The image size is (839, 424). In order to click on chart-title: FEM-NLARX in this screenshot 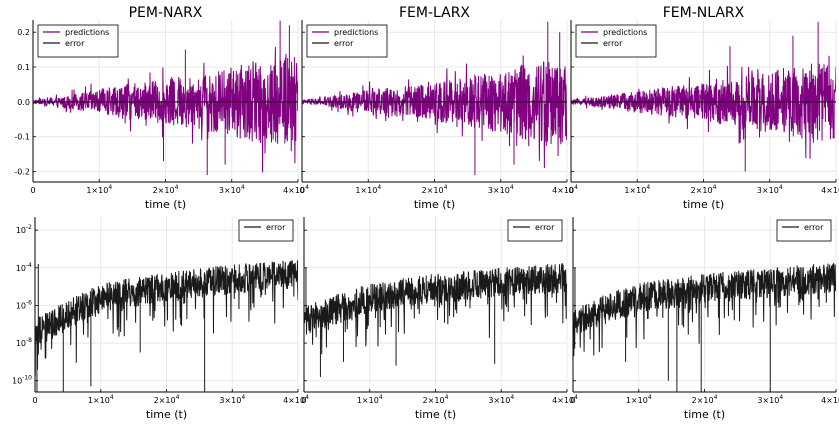, I will do `click(704, 13)`.